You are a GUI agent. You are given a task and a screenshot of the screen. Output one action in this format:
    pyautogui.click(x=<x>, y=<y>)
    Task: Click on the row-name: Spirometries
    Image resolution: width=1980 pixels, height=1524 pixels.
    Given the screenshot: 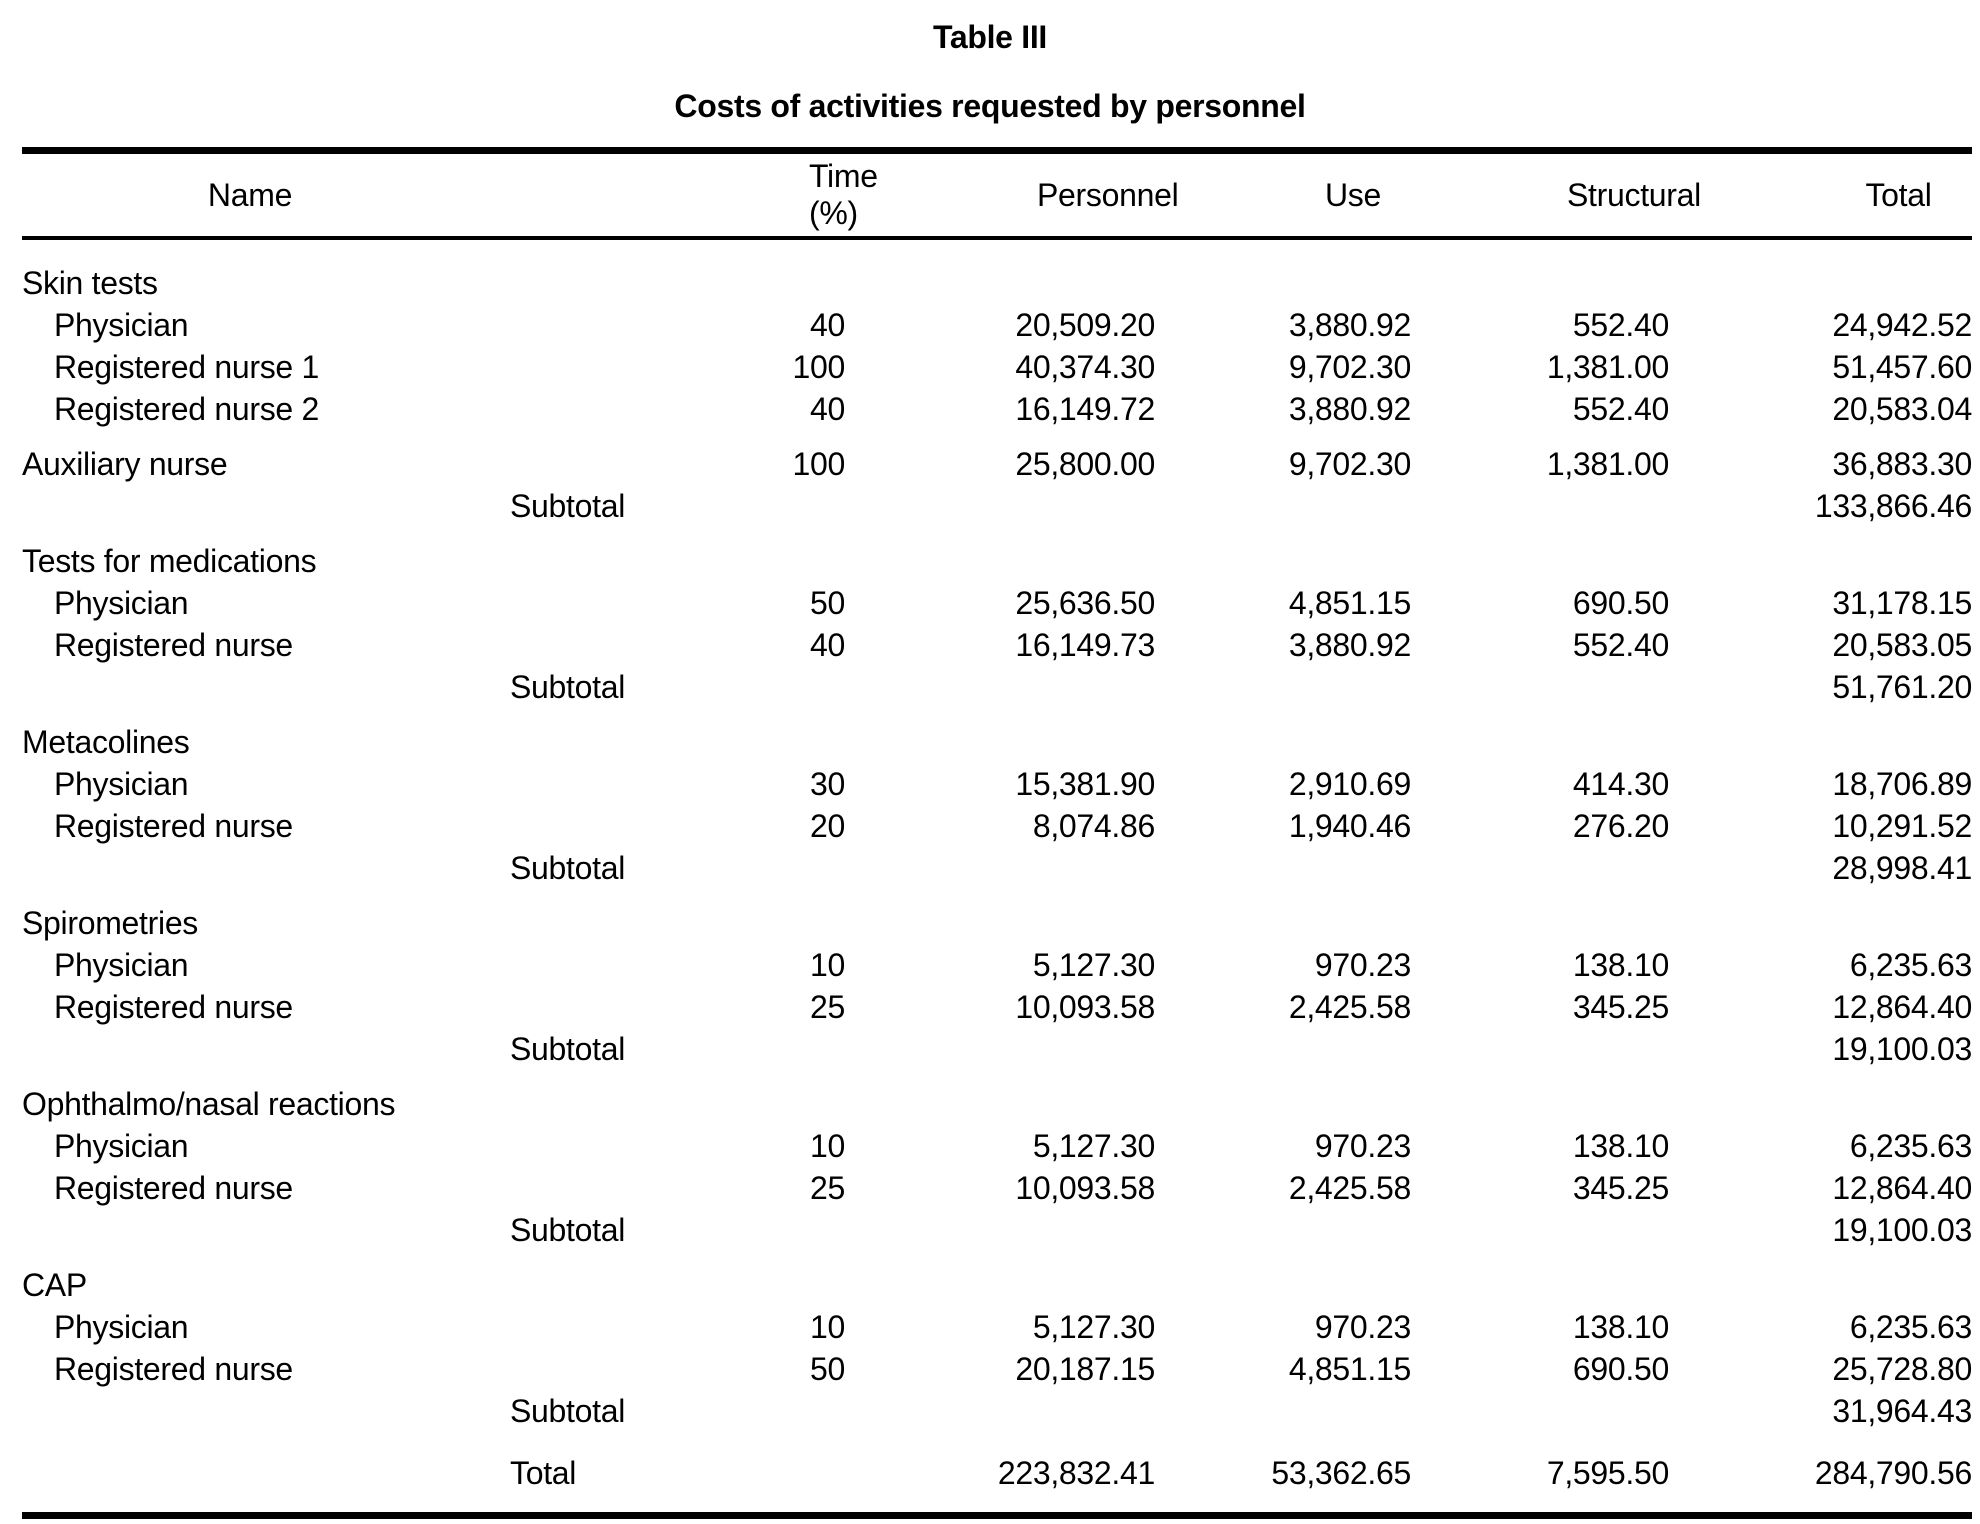 What is the action you would take?
    pyautogui.click(x=110, y=922)
    